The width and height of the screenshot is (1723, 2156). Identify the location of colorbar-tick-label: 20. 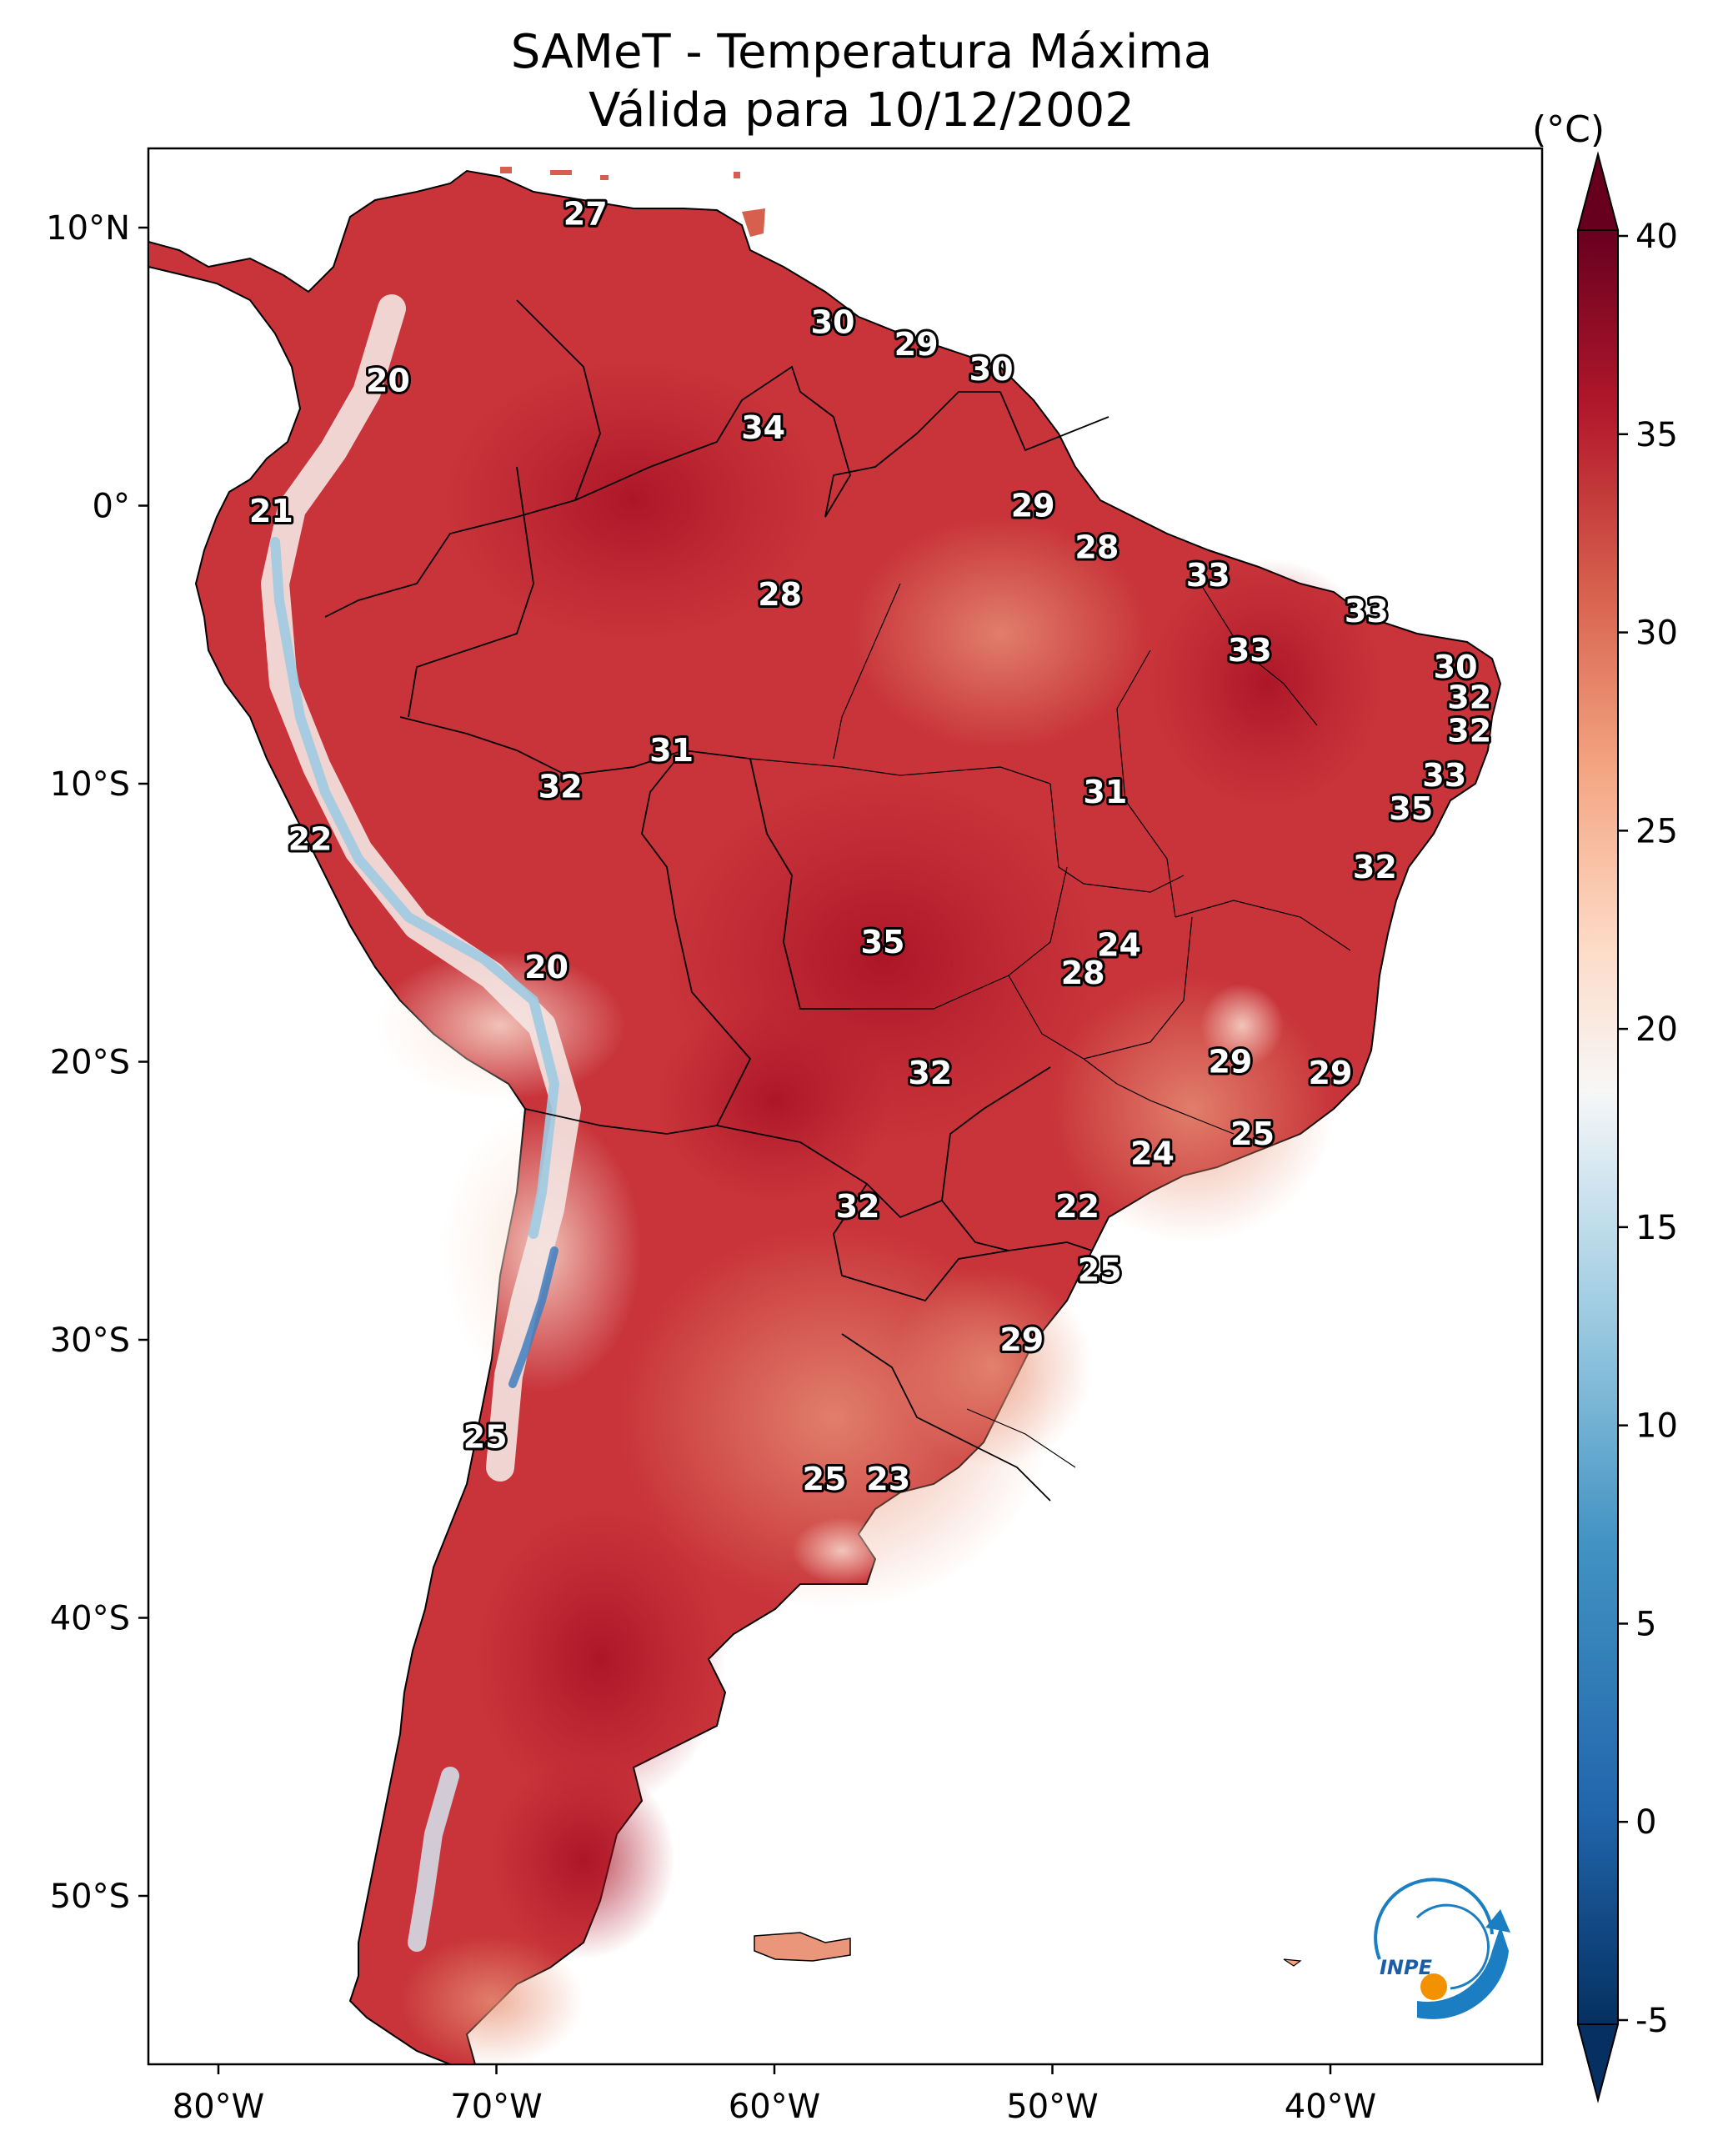
(1657, 1029).